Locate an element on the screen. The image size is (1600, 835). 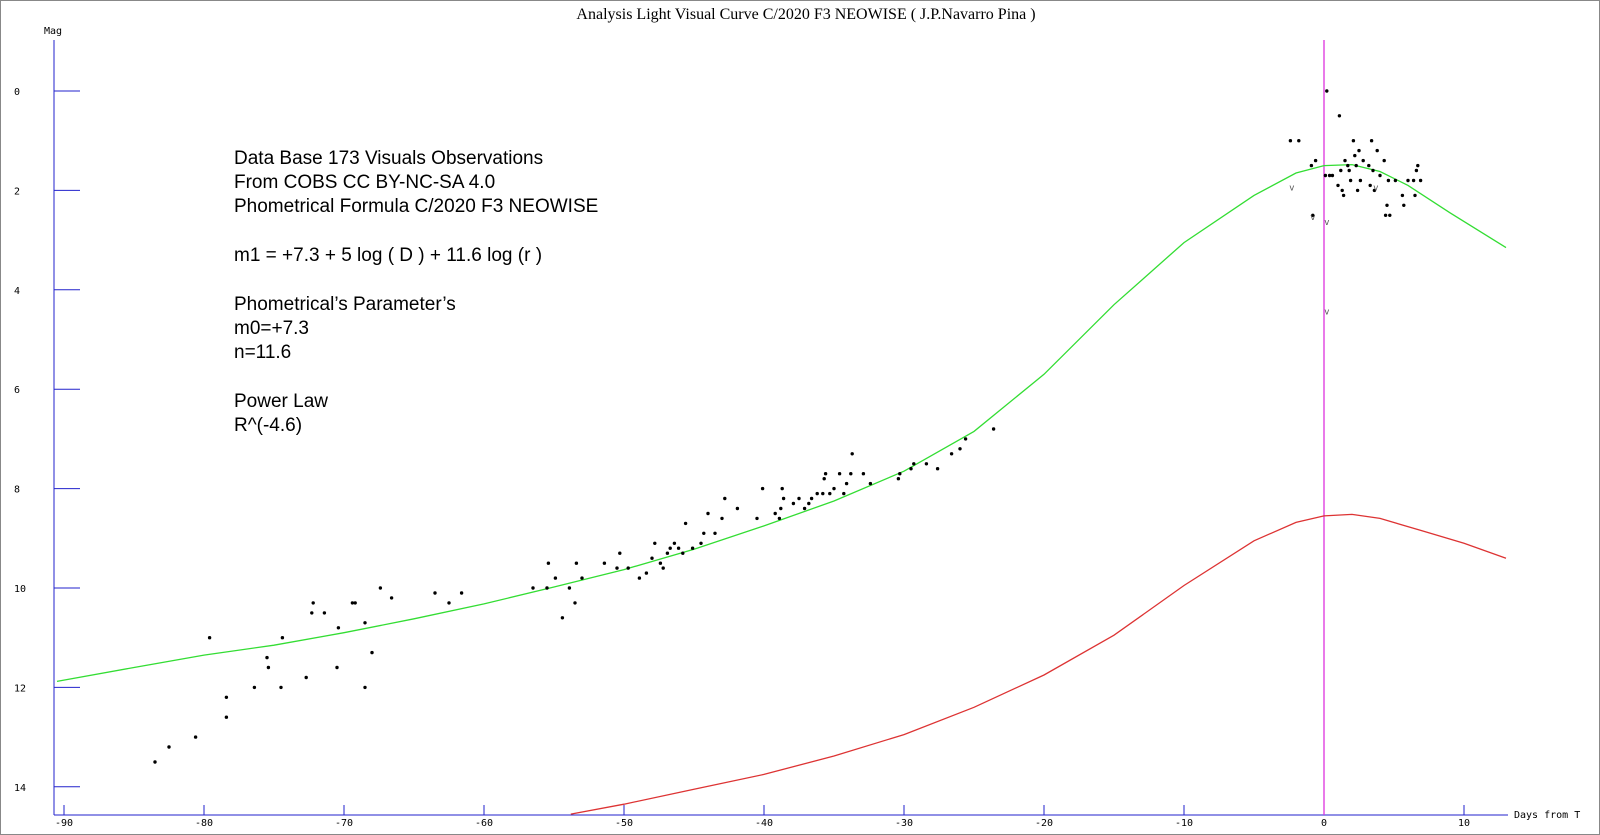
x-tick-label: -90 is located at coordinates (64, 823).